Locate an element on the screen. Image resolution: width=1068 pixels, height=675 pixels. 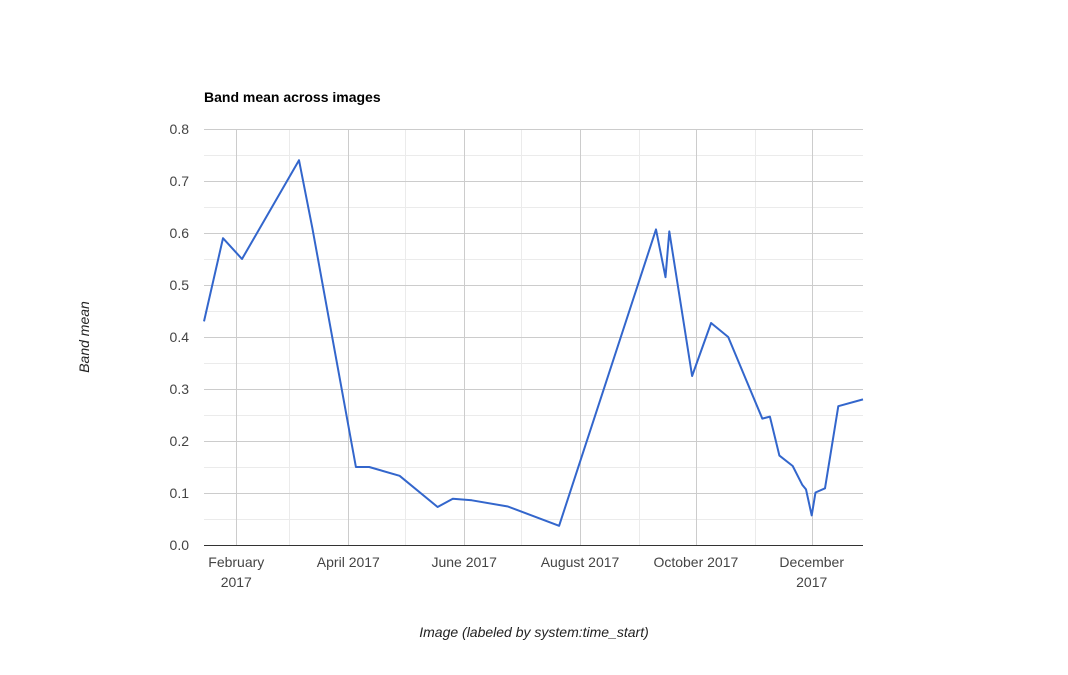
x-tick-label: April 2017 is located at coordinates (348, 562).